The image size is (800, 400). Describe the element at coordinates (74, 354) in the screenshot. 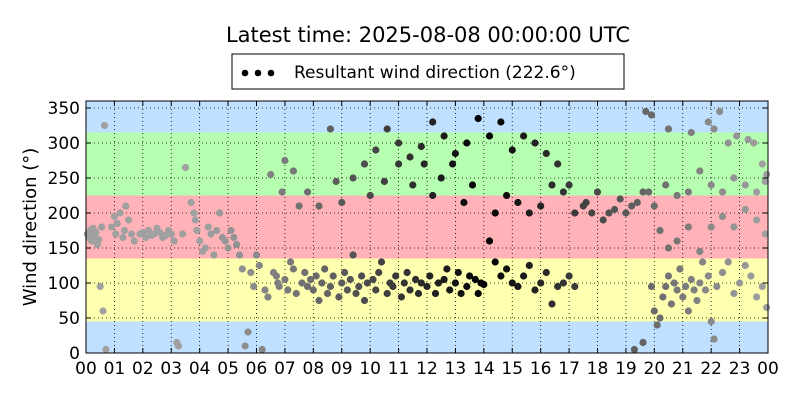

I see `y-tick-label: 0` at that location.